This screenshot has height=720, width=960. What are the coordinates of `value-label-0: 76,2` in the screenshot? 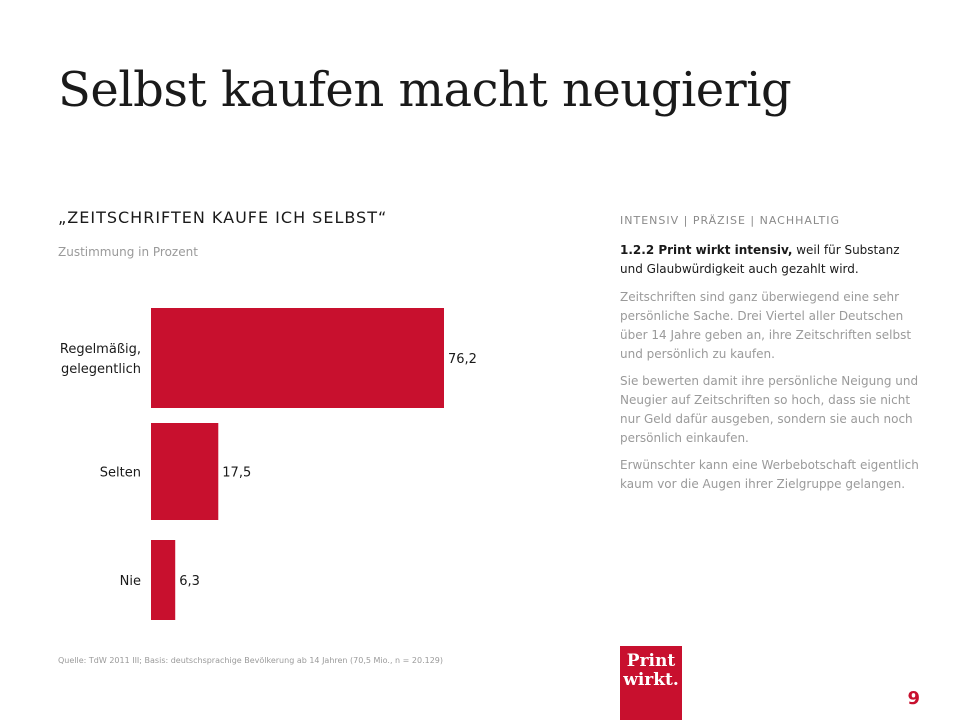 It's located at (462, 359).